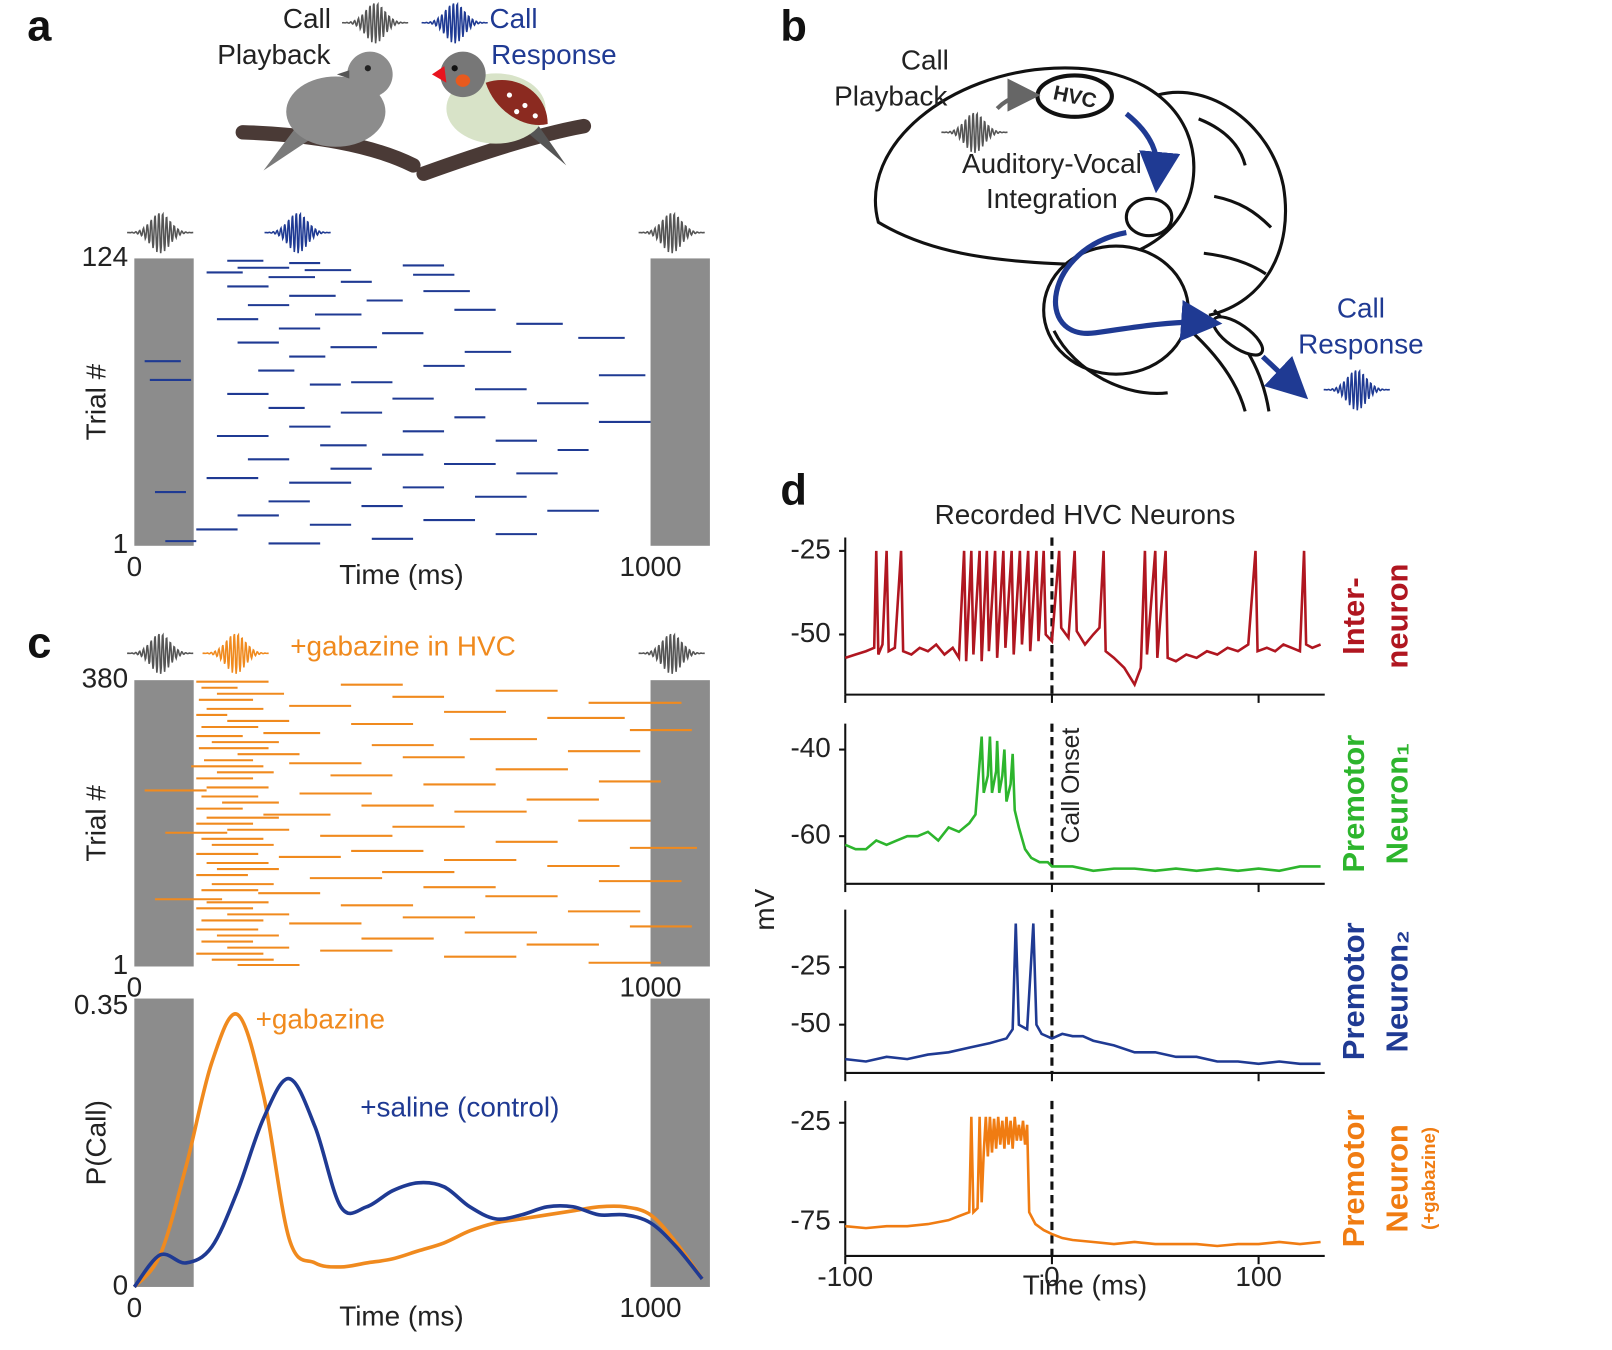 This screenshot has width=1612, height=1350. I want to click on y-tick-label: 124, so click(105, 256).